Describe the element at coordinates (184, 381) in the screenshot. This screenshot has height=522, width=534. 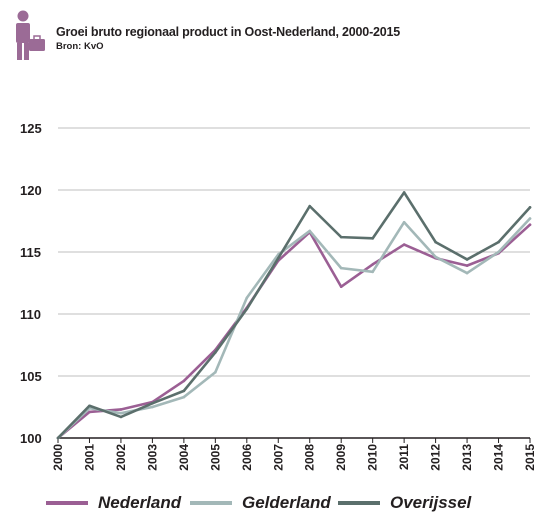
I see `data-point-nederland-2004` at that location.